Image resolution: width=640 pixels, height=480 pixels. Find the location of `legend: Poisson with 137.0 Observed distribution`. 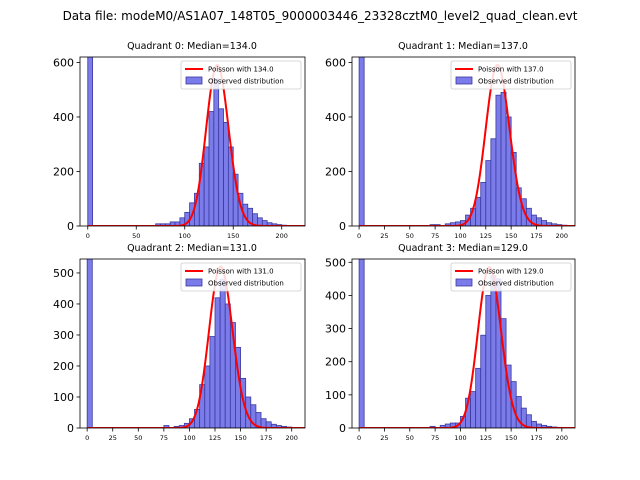

legend: Poisson with 137.0 Observed distribution is located at coordinates (511, 75).